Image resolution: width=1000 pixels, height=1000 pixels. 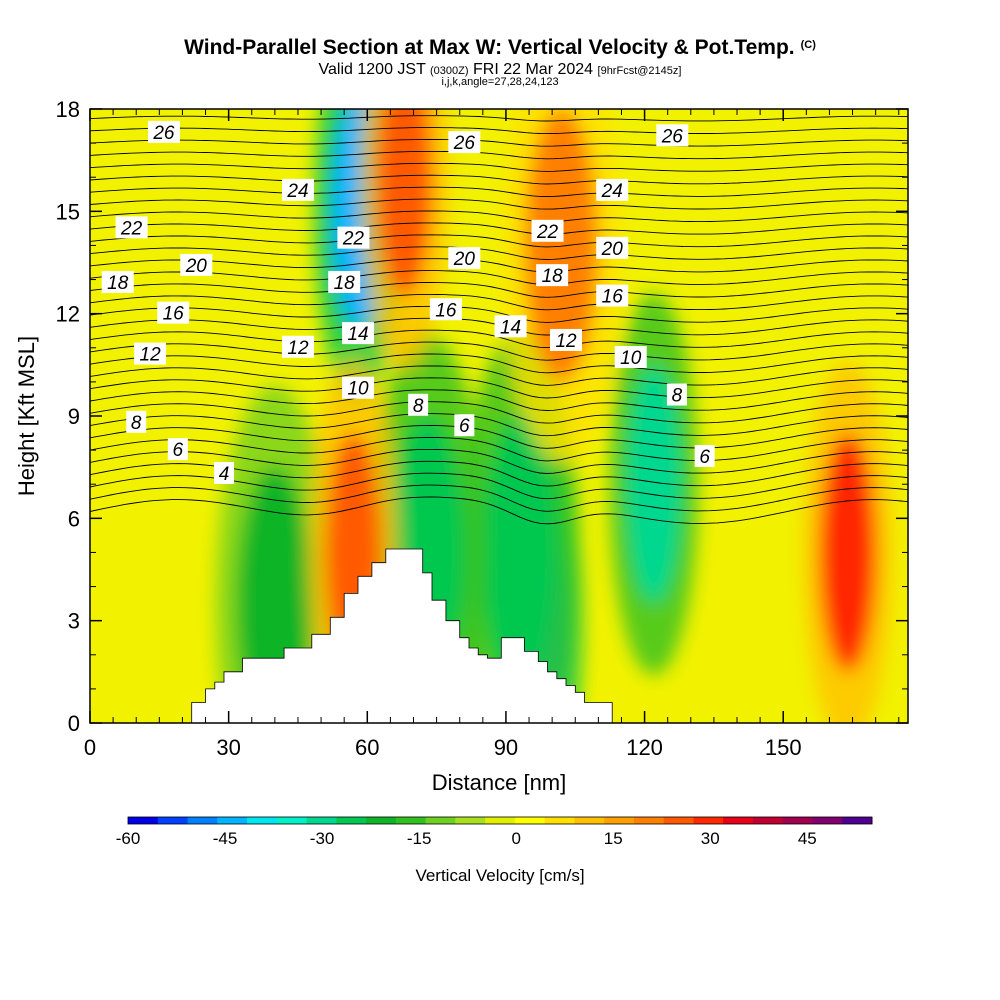 What do you see at coordinates (26, 416) in the screenshot?
I see `y-axis-label: Height [Kft MSL]` at bounding box center [26, 416].